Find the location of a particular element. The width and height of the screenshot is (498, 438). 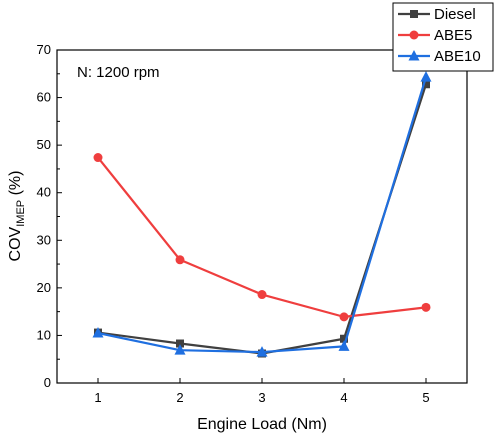

y-tick-label: 60 is located at coordinates (44, 97).